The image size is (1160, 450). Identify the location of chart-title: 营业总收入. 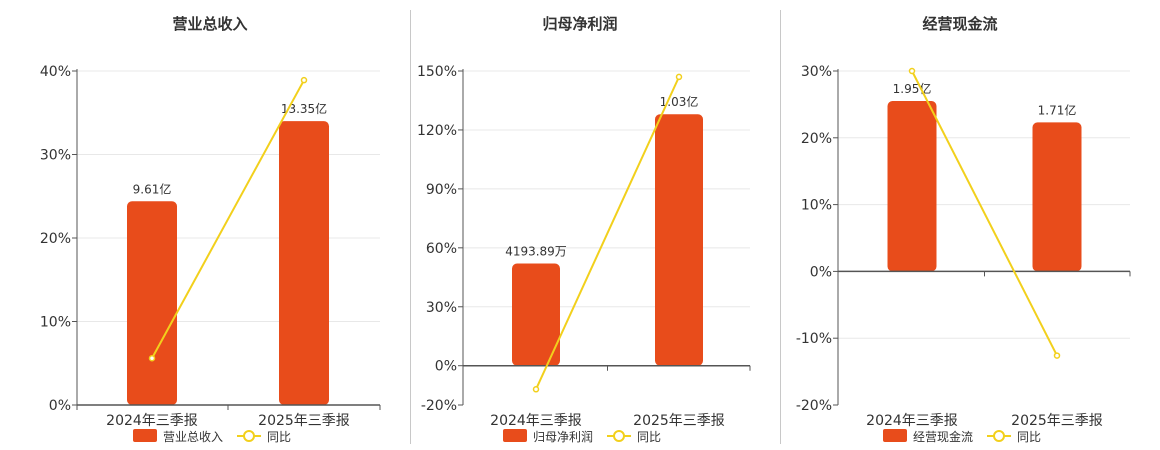
(209, 24).